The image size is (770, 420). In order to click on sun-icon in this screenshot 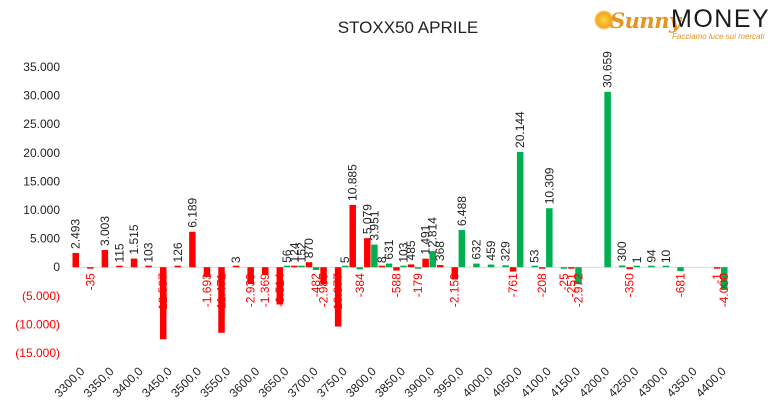, I will do `click(604, 20)`.